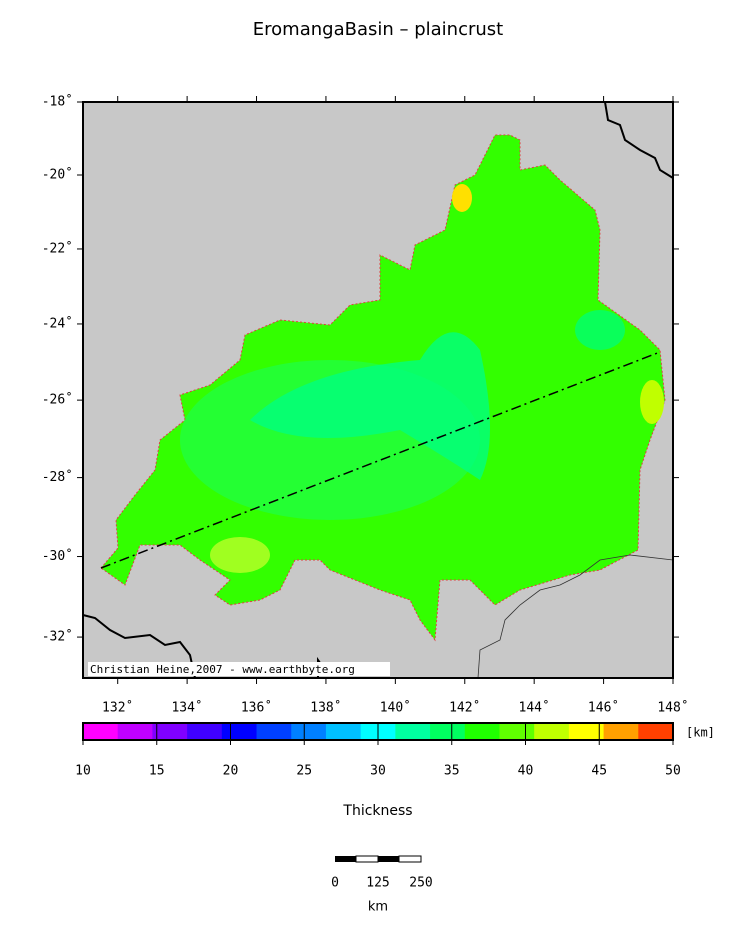 Image resolution: width=741 pixels, height=937 pixels. I want to click on lat-label: -24˚, so click(57, 323).